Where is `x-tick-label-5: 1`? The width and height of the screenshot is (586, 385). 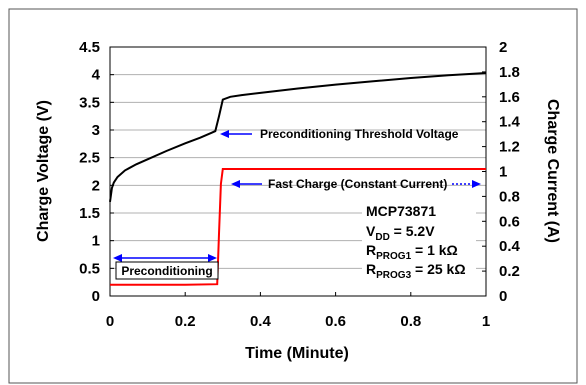
x-tick-label-5: 1 is located at coordinates (486, 321).